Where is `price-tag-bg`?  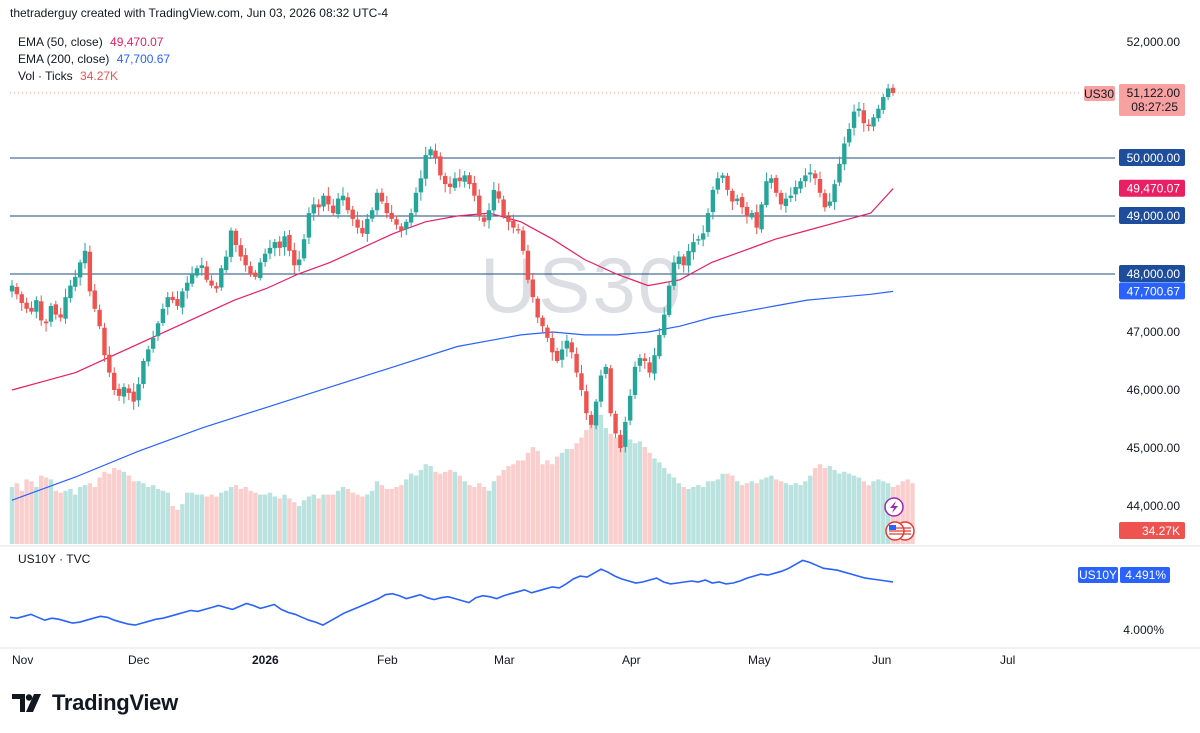
price-tag-bg is located at coordinates (1152, 100).